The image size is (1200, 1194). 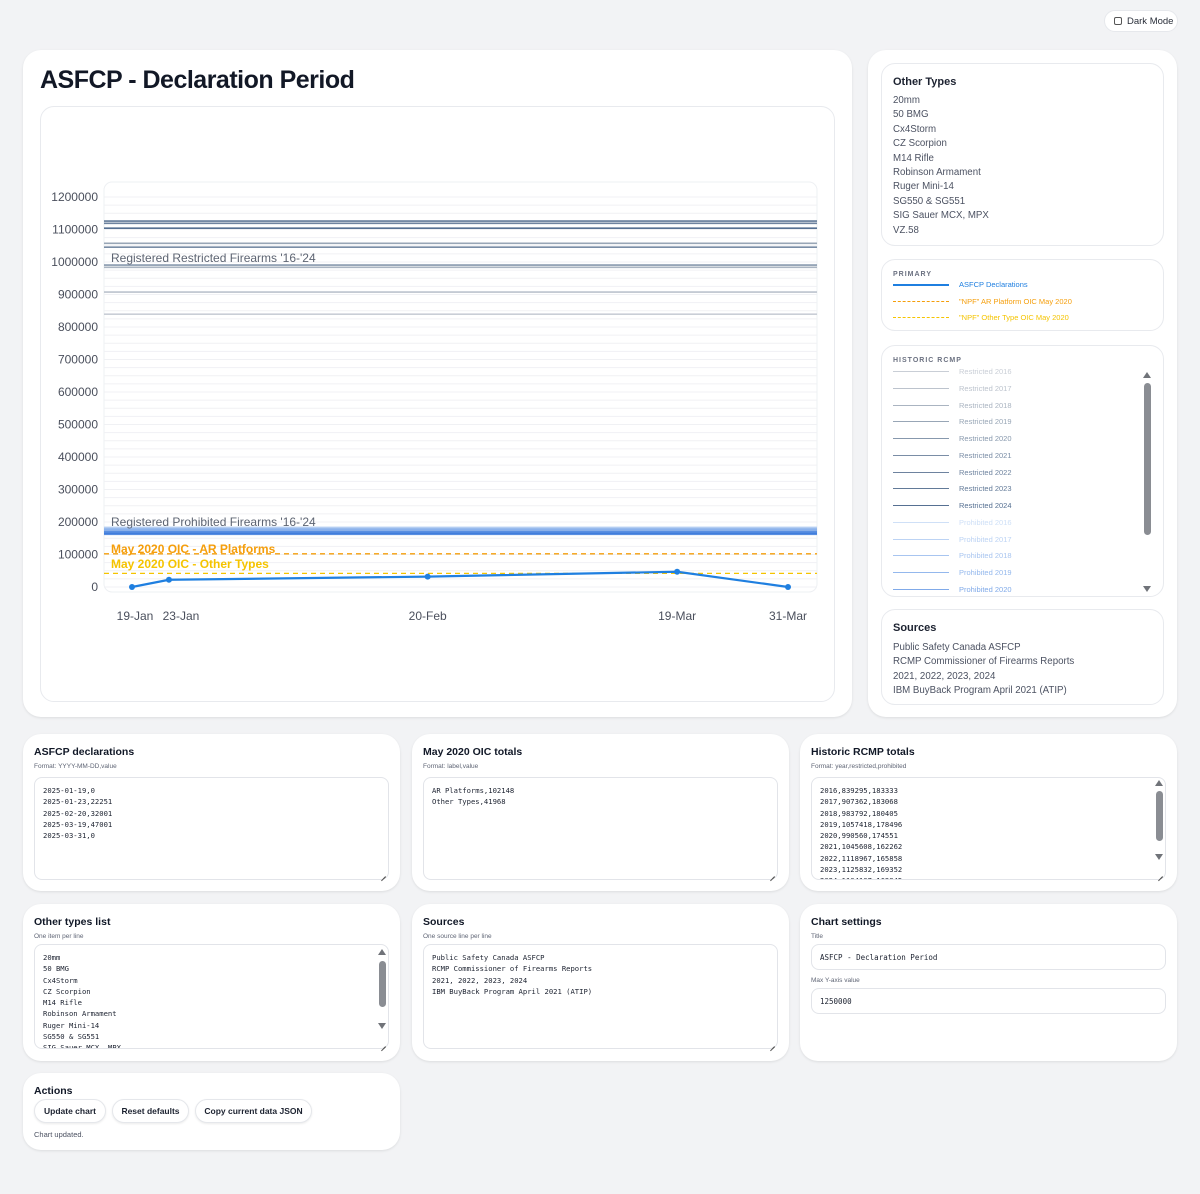 I want to click on legend-label: Restricted 2023, so click(x=985, y=489).